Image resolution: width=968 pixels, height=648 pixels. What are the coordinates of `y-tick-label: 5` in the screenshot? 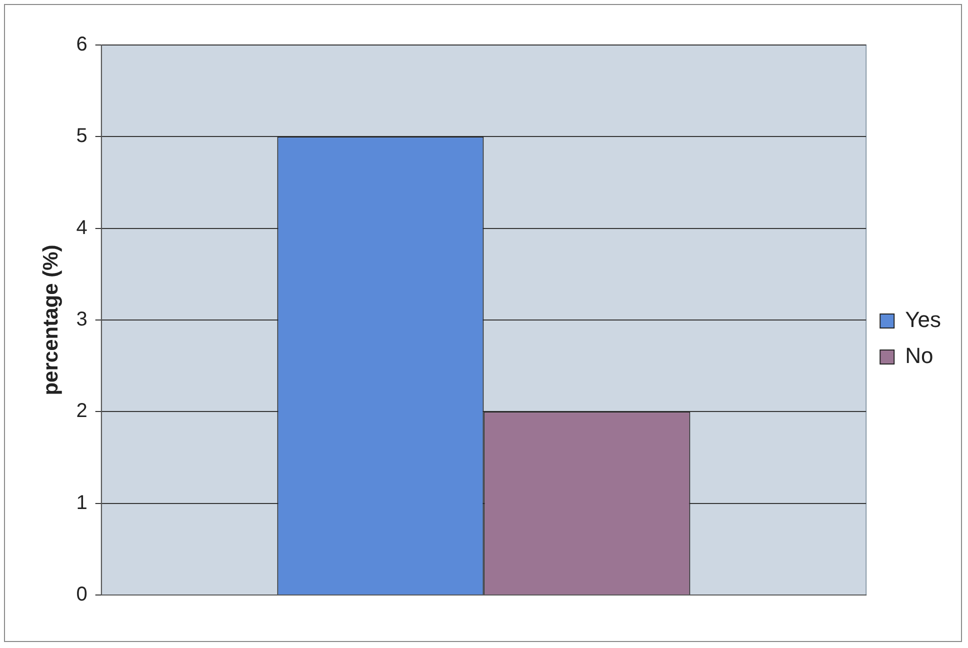 It's located at (82, 136).